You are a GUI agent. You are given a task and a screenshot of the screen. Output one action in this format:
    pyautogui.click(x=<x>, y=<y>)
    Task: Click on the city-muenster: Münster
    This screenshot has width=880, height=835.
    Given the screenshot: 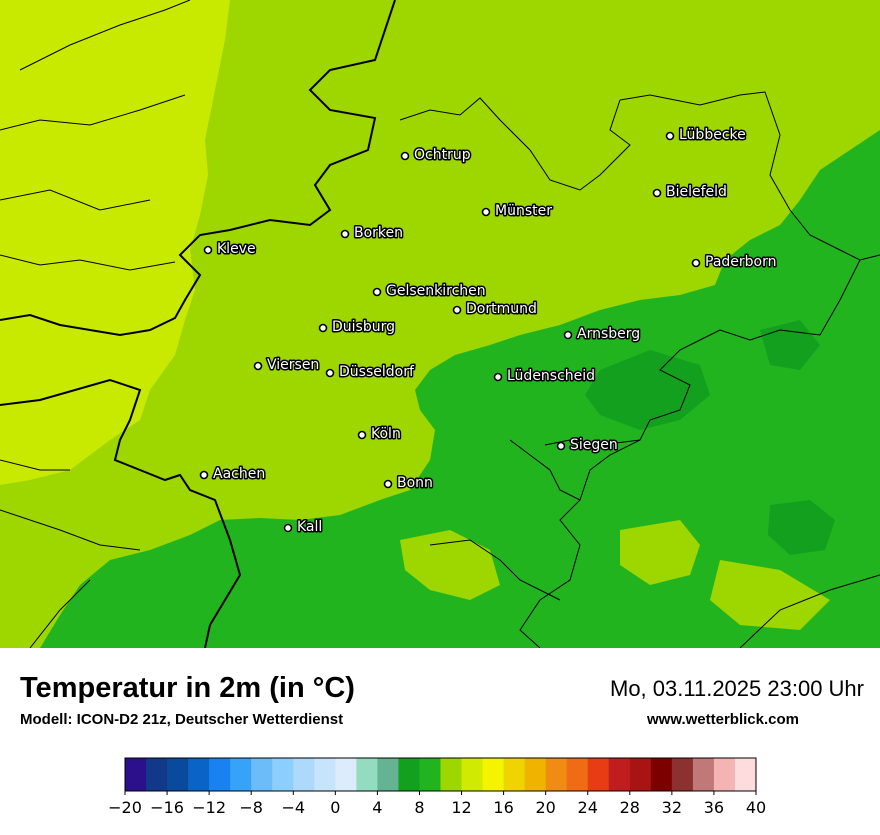 What is the action you would take?
    pyautogui.click(x=517, y=211)
    